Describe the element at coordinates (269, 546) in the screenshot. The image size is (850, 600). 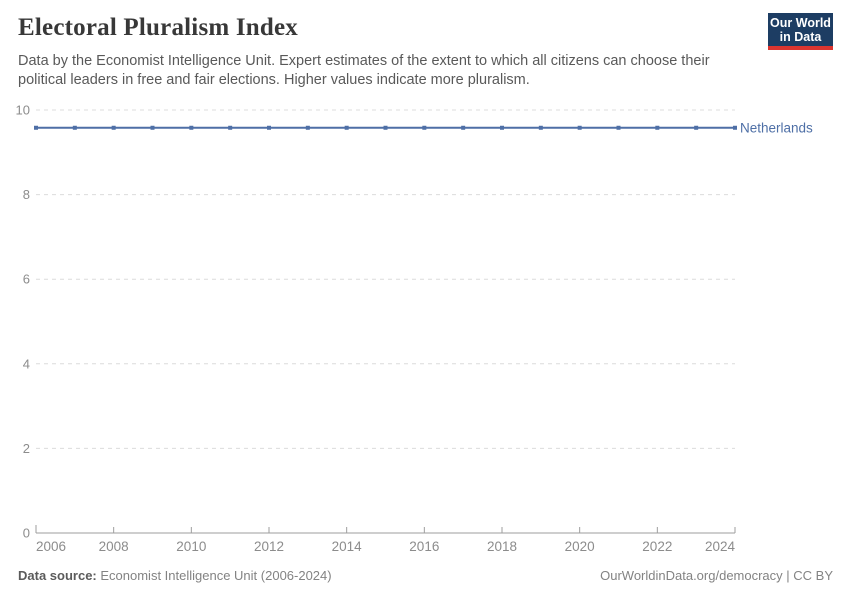
I see `x-axis-tick-label: 2012` at that location.